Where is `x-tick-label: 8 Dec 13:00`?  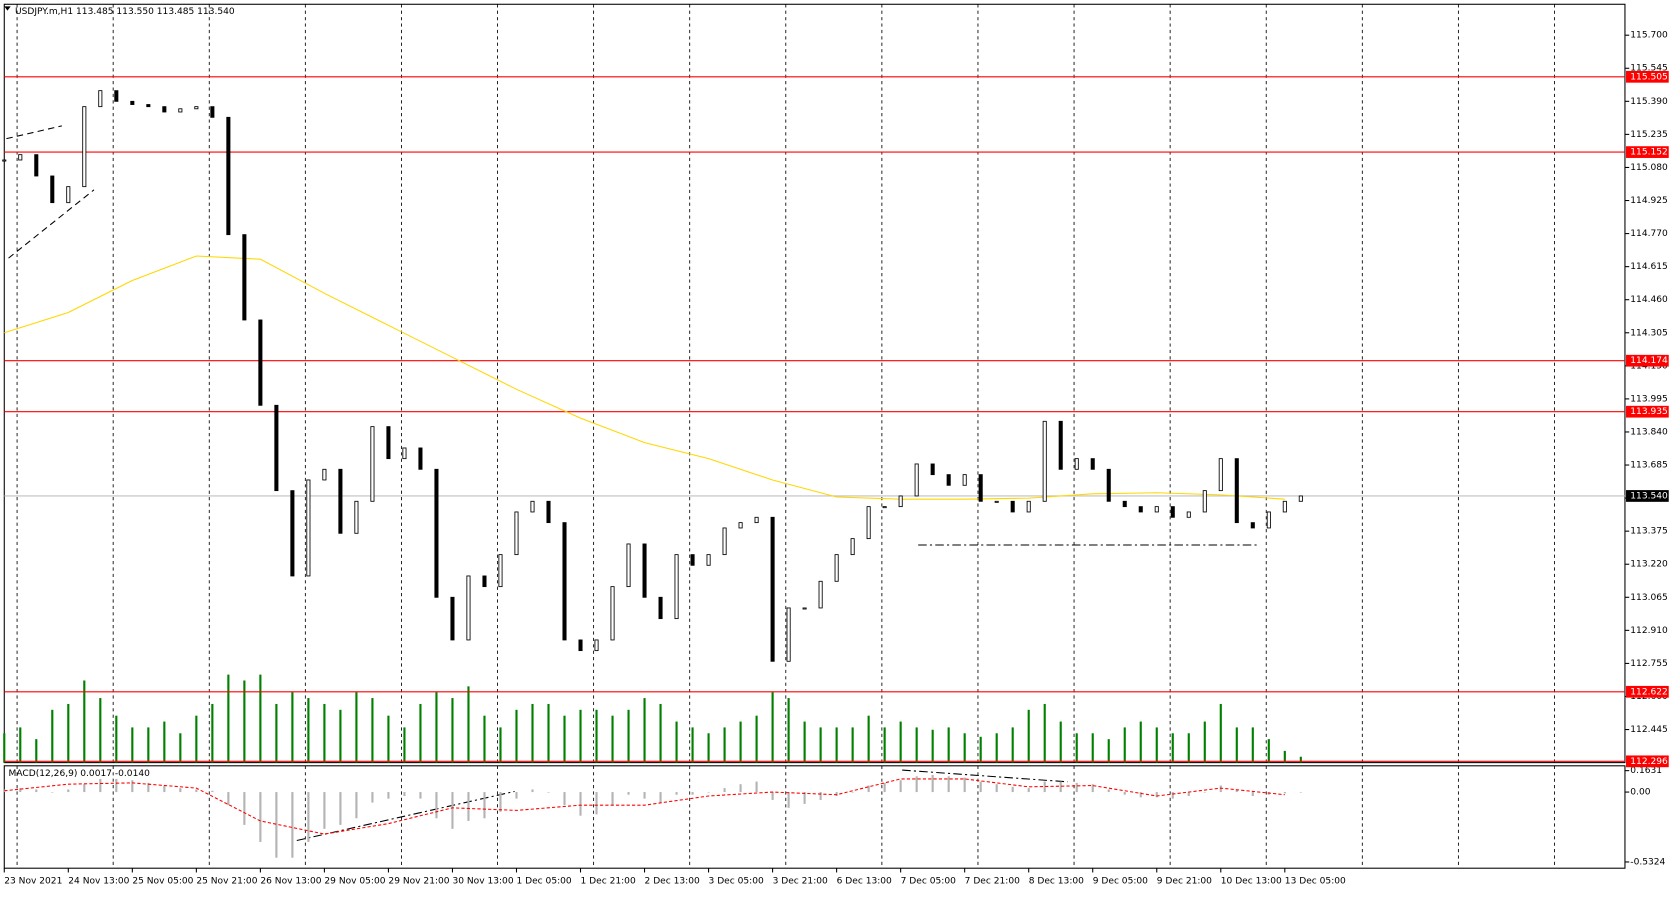
x-tick-label: 8 Dec 13:00 is located at coordinates (1056, 882).